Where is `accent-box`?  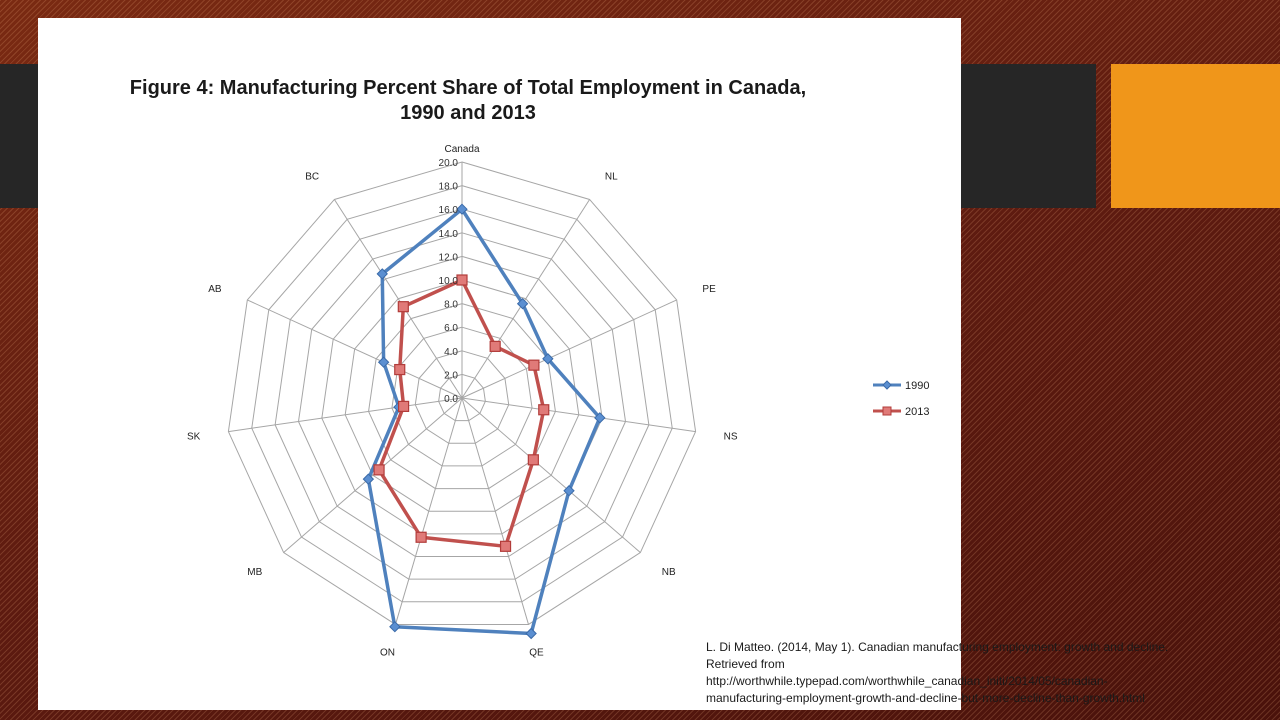
accent-box is located at coordinates (1195, 136).